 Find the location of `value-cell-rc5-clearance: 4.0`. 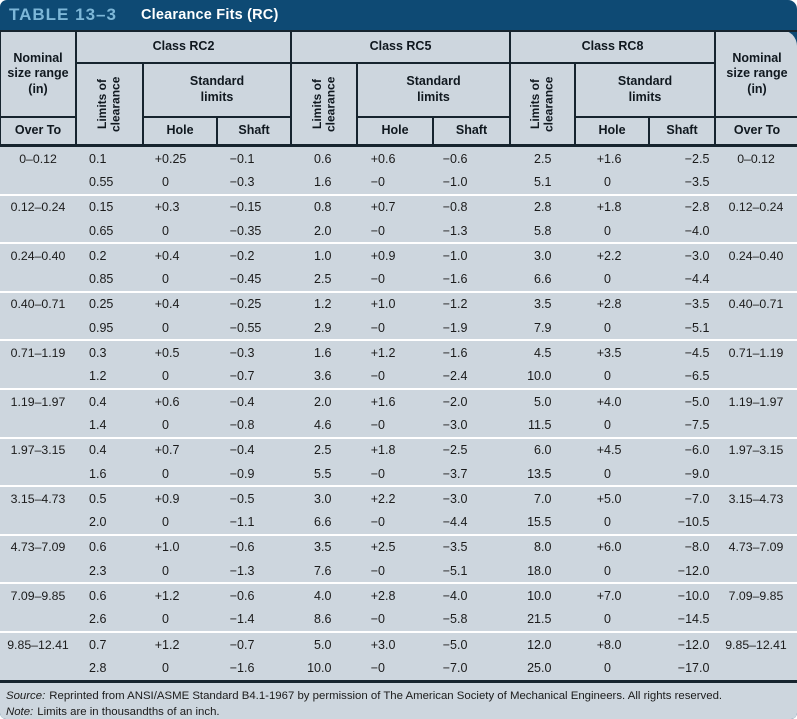

value-cell-rc5-clearance: 4.0 is located at coordinates (324, 595).